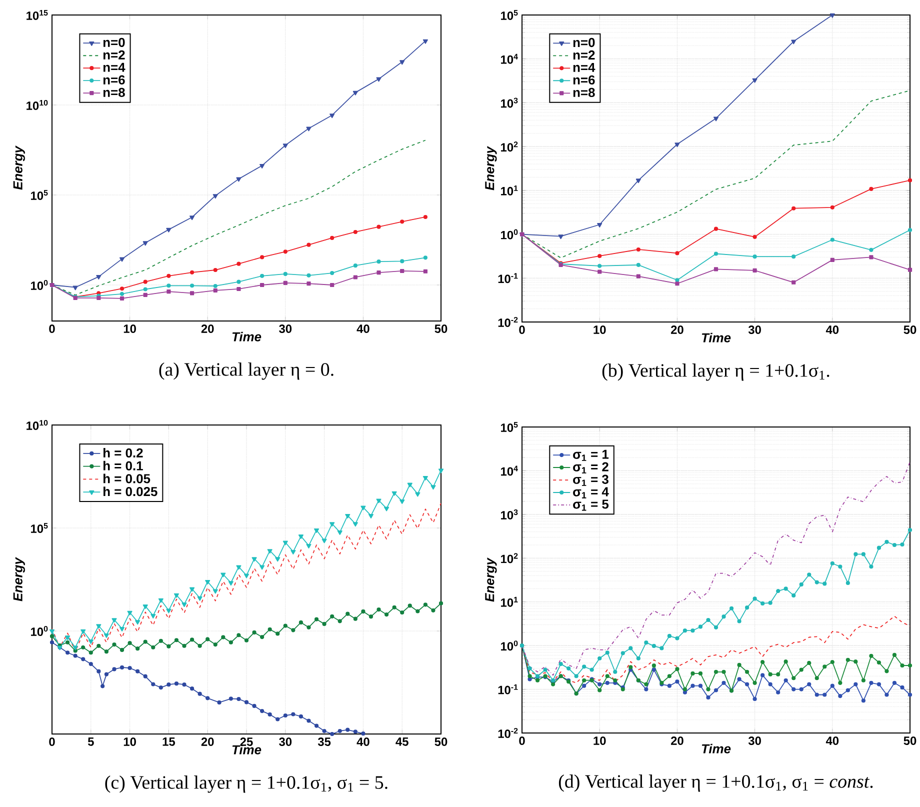  Describe the element at coordinates (591, 455) in the screenshot. I see `legend-label: σ$_{1}$ = 1` at that location.